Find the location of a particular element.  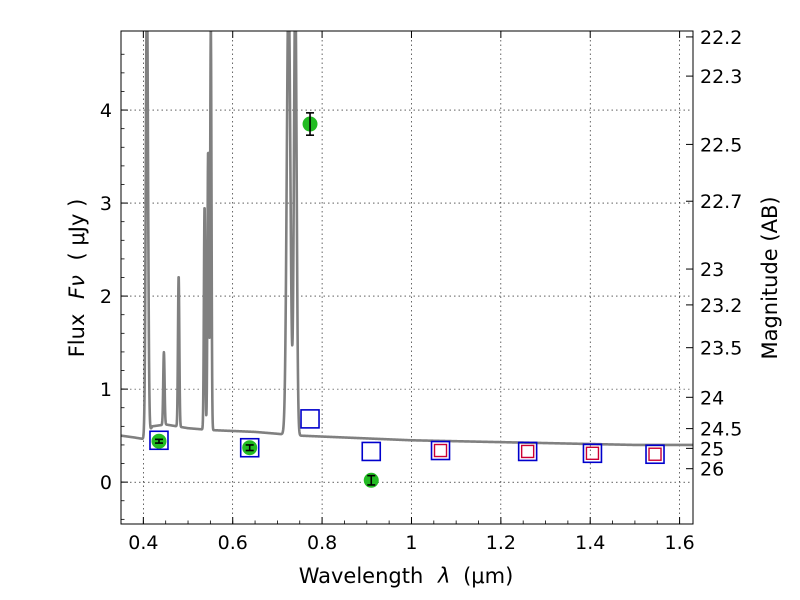

y2-tick-label: 26 is located at coordinates (712, 470).